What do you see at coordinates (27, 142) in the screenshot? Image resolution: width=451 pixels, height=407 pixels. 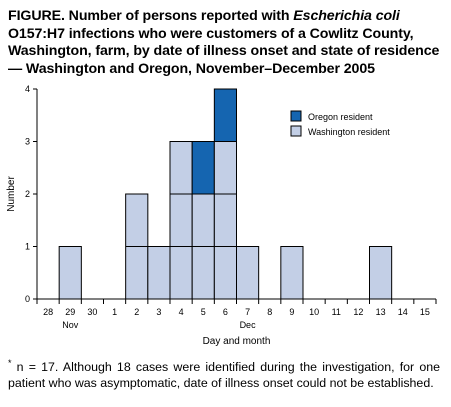 I see `y-tick-label: 3` at bounding box center [27, 142].